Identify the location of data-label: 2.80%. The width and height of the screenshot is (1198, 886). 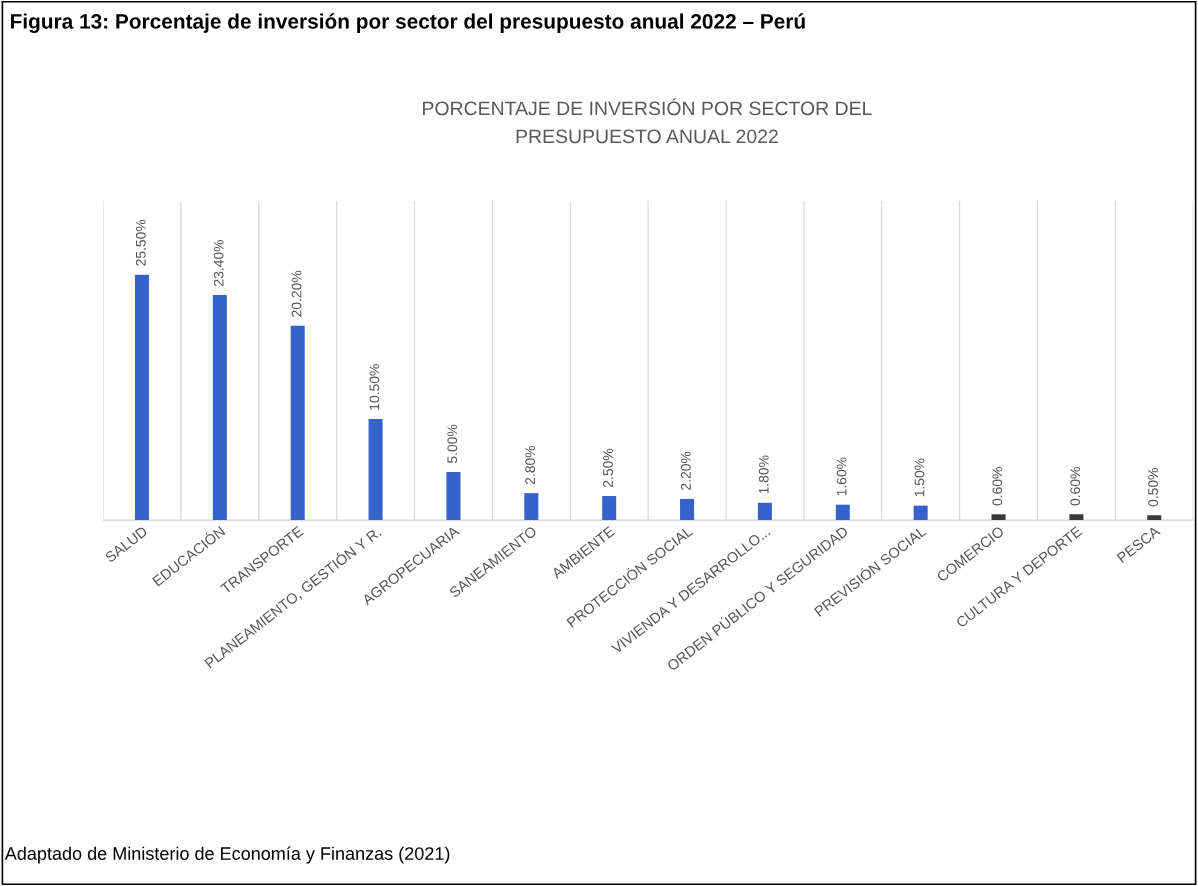
(530, 465).